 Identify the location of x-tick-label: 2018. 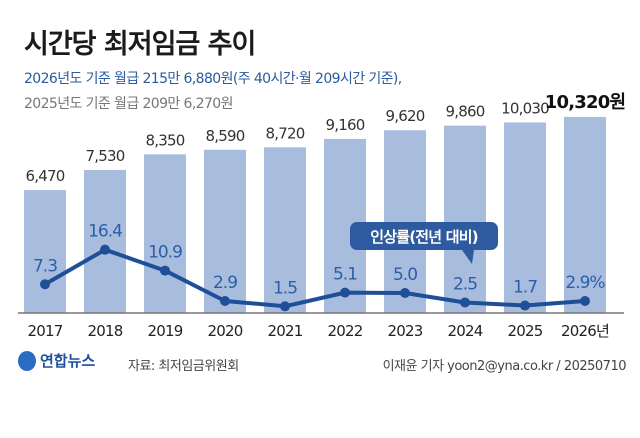
(105, 331).